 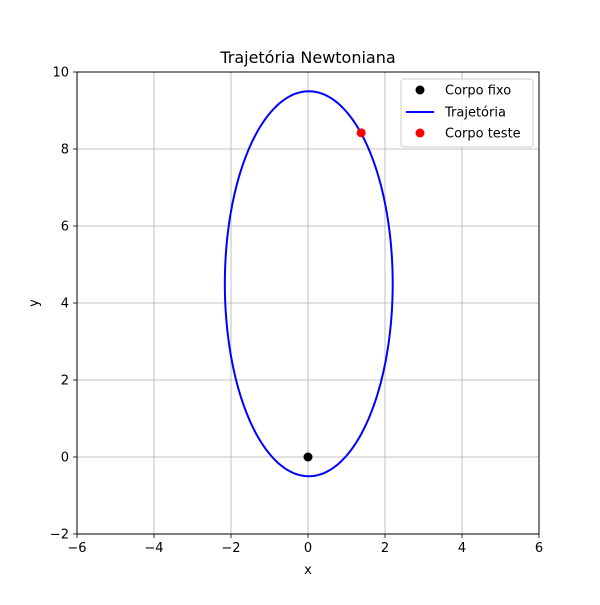 I want to click on x-tick-label: −6, so click(x=76, y=548).